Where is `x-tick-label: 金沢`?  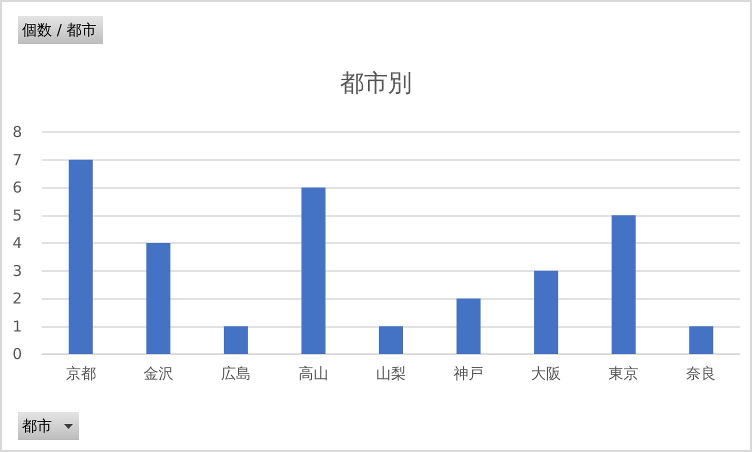
x-tick-label: 金沢 is located at coordinates (158, 373).